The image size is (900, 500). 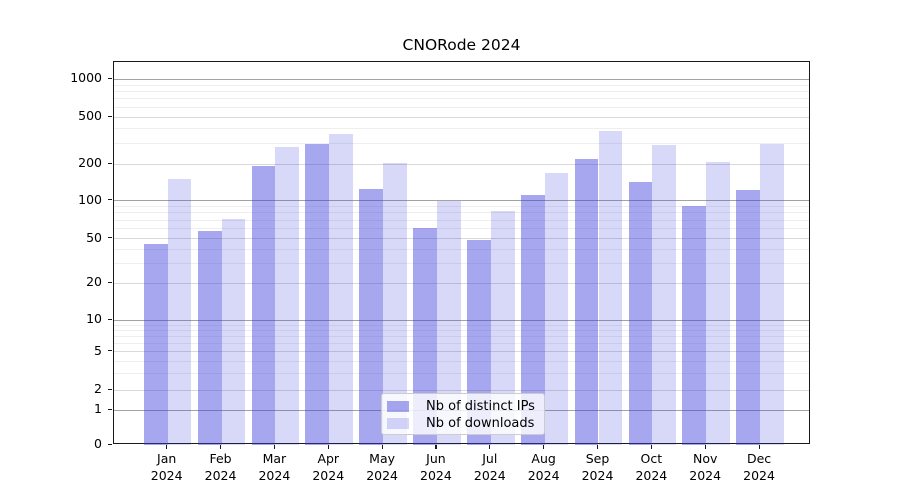 What do you see at coordinates (382, 458) in the screenshot?
I see `x-tick-month: May` at bounding box center [382, 458].